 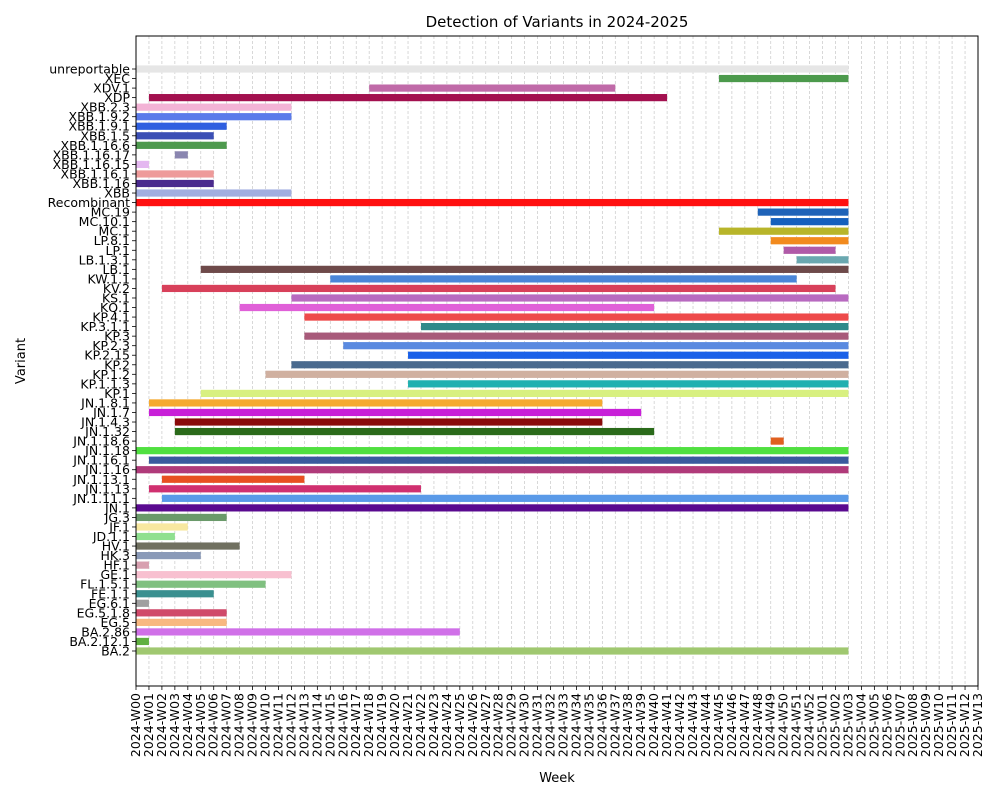 What do you see at coordinates (239, 725) in the screenshot?
I see `x-tick-label: 2024-W08` at bounding box center [239, 725].